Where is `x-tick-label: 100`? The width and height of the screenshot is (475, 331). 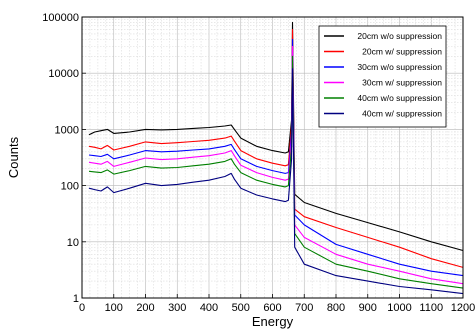
x-tick-label: 100 is located at coordinates (114, 308).